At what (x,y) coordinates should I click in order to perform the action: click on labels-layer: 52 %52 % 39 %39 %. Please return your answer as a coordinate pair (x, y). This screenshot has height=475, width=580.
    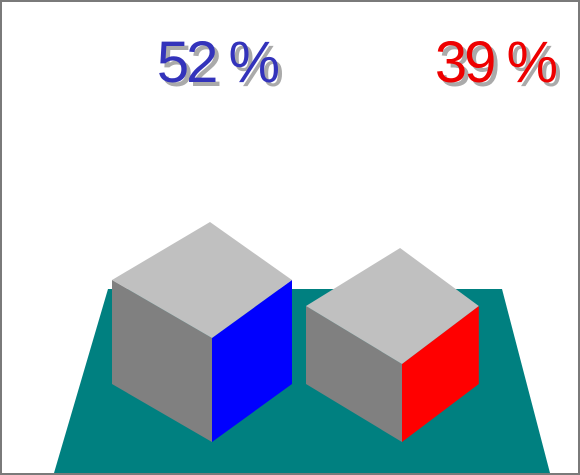
    Looking at the image, I should click on (360, 64).